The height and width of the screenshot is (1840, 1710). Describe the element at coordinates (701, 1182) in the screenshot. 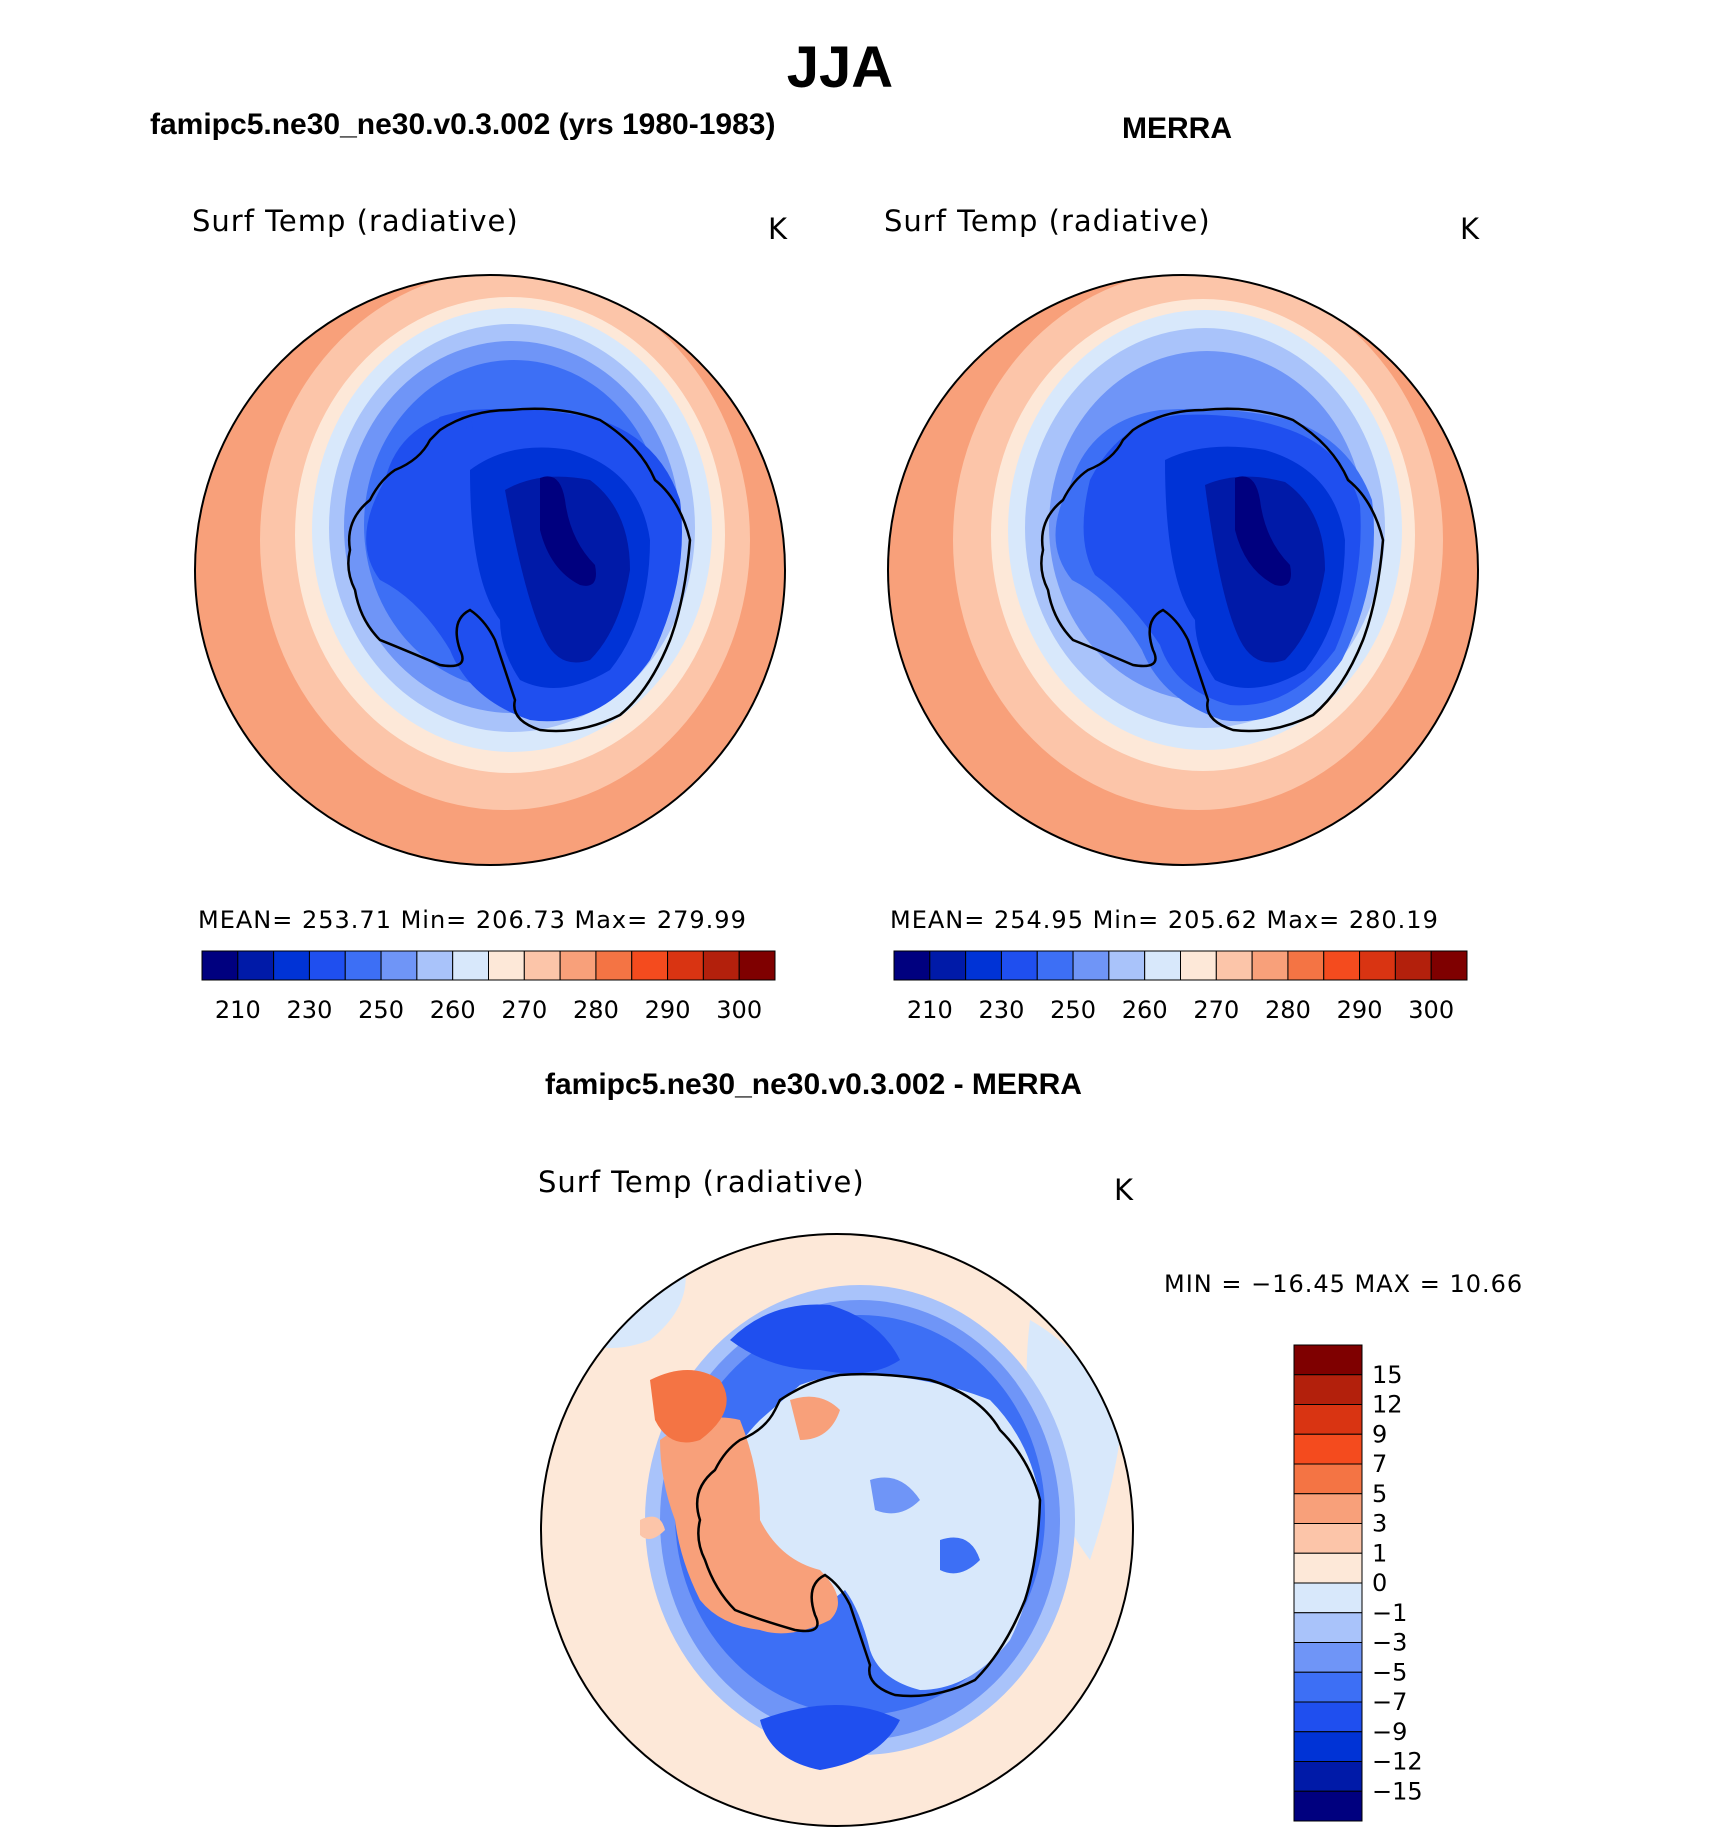

I see `panel-3-variable: Surf Temp (radiative)` at that location.